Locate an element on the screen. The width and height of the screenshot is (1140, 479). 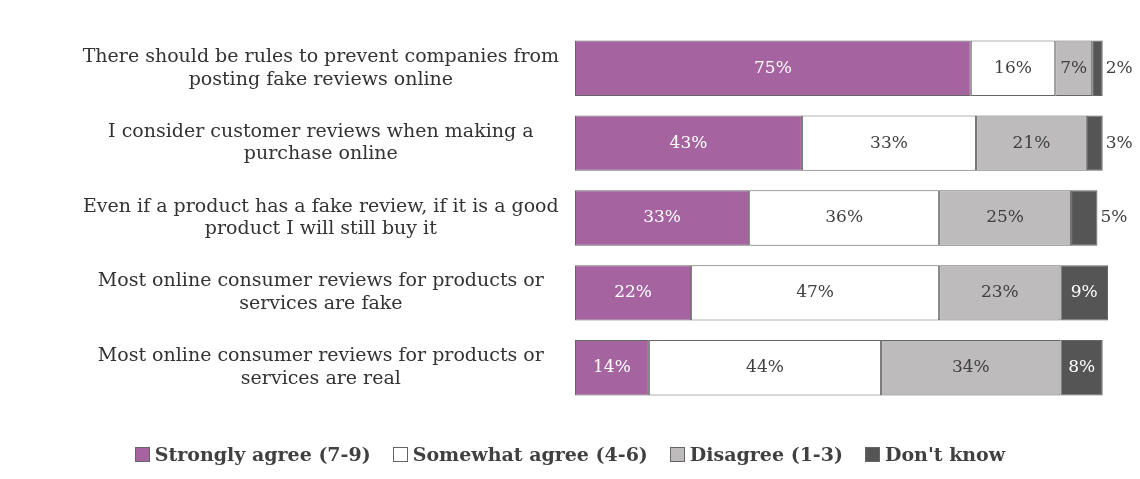
data-label: 47% is located at coordinates (815, 291).